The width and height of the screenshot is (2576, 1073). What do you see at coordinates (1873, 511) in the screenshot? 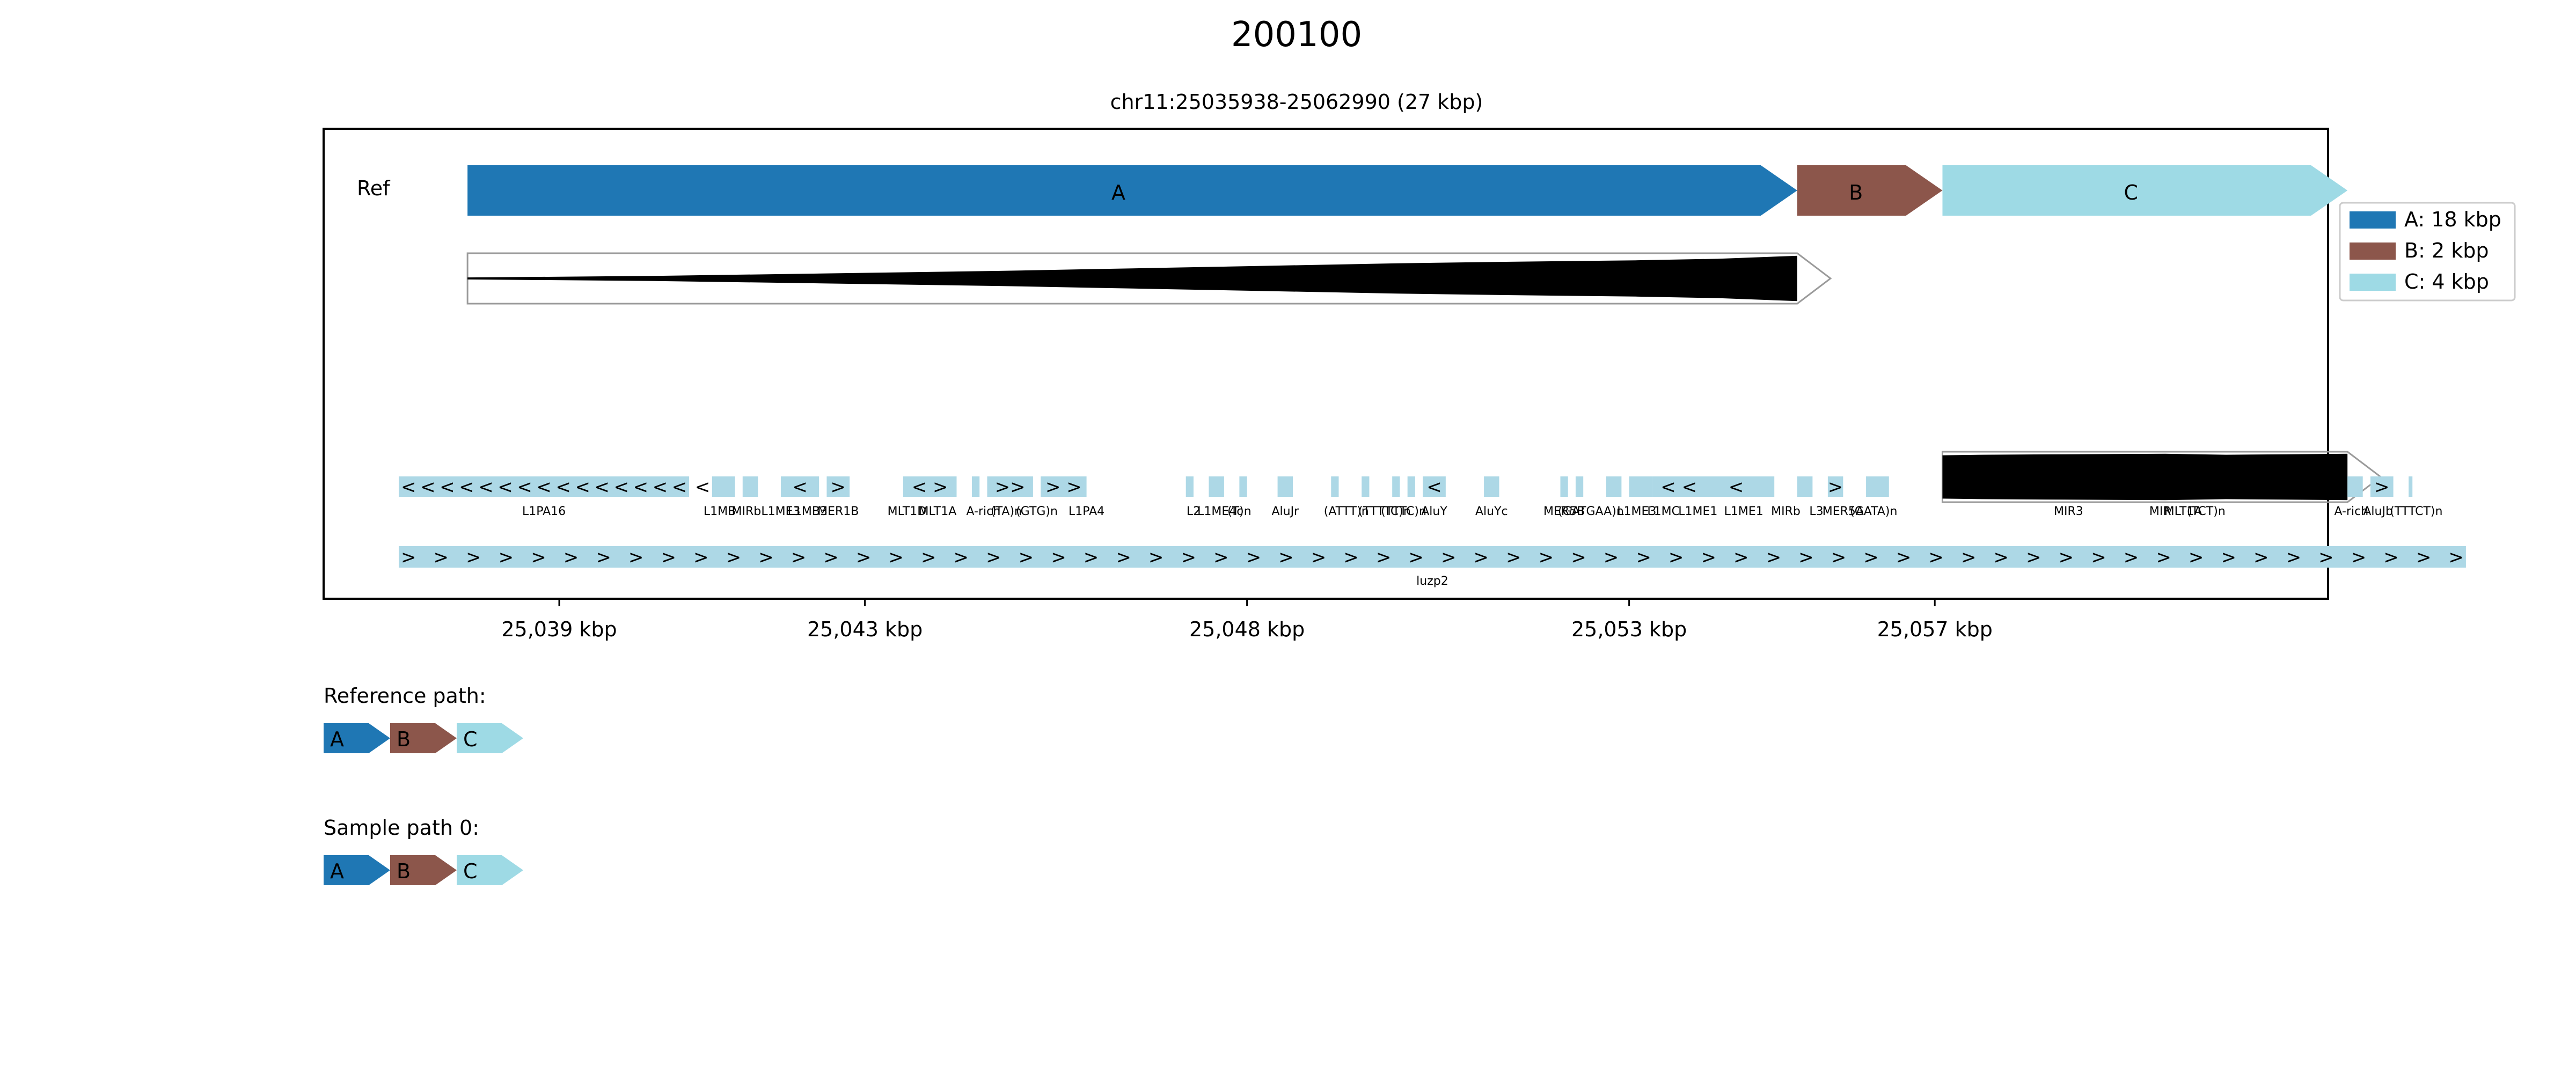
I see `repeat-label: (GATA)n` at bounding box center [1873, 511].